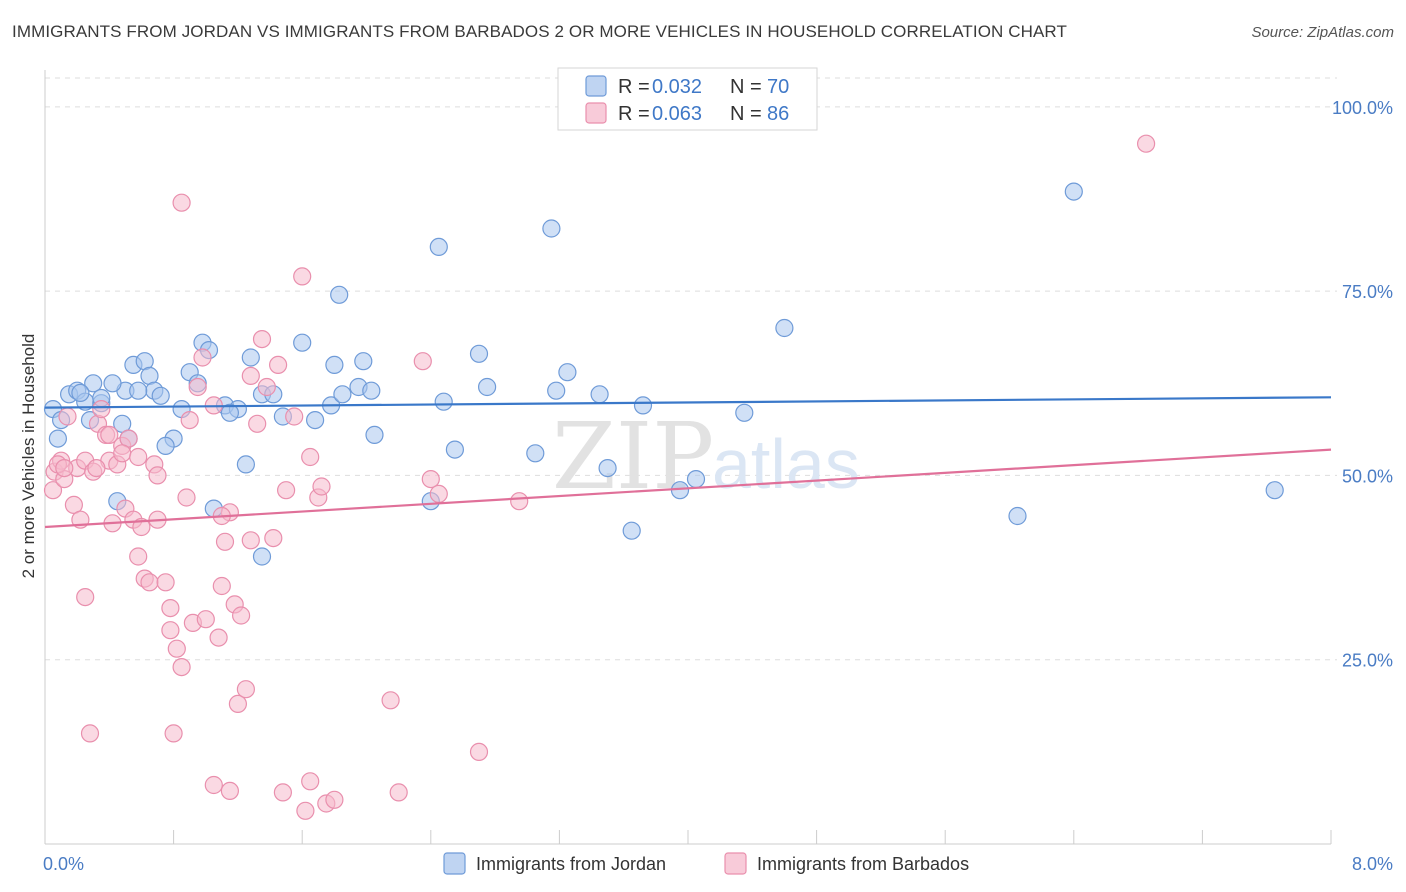 This screenshot has height=892, width=1406. Describe the element at coordinates (735, 863) in the screenshot. I see `bottom-legend-barbados-swatch` at that location.